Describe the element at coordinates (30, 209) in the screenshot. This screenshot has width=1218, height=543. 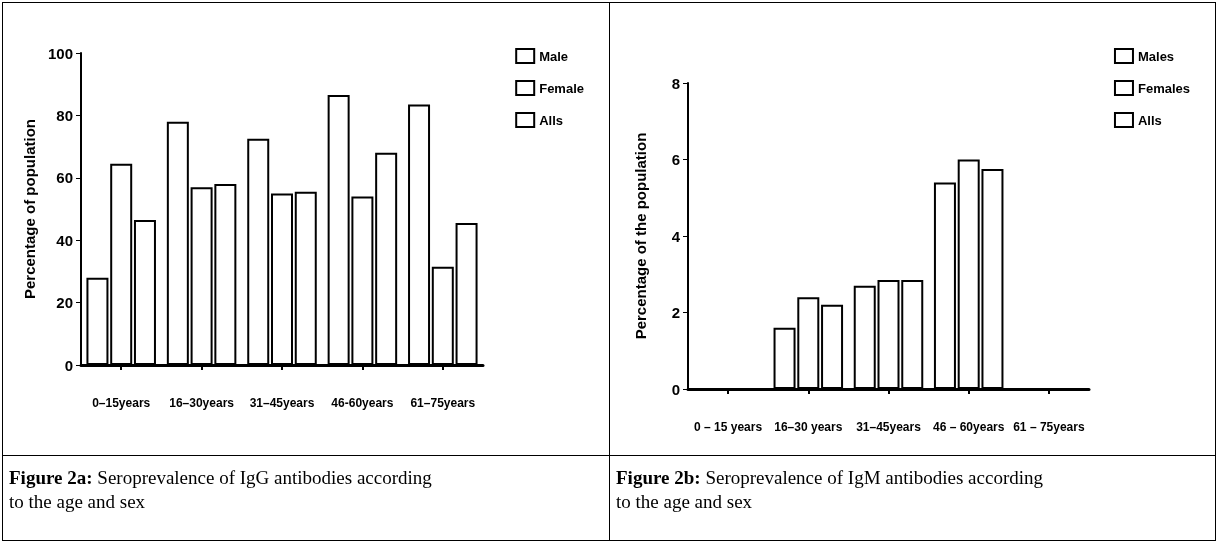
I see `y-axis-title: Percentage of population` at that location.